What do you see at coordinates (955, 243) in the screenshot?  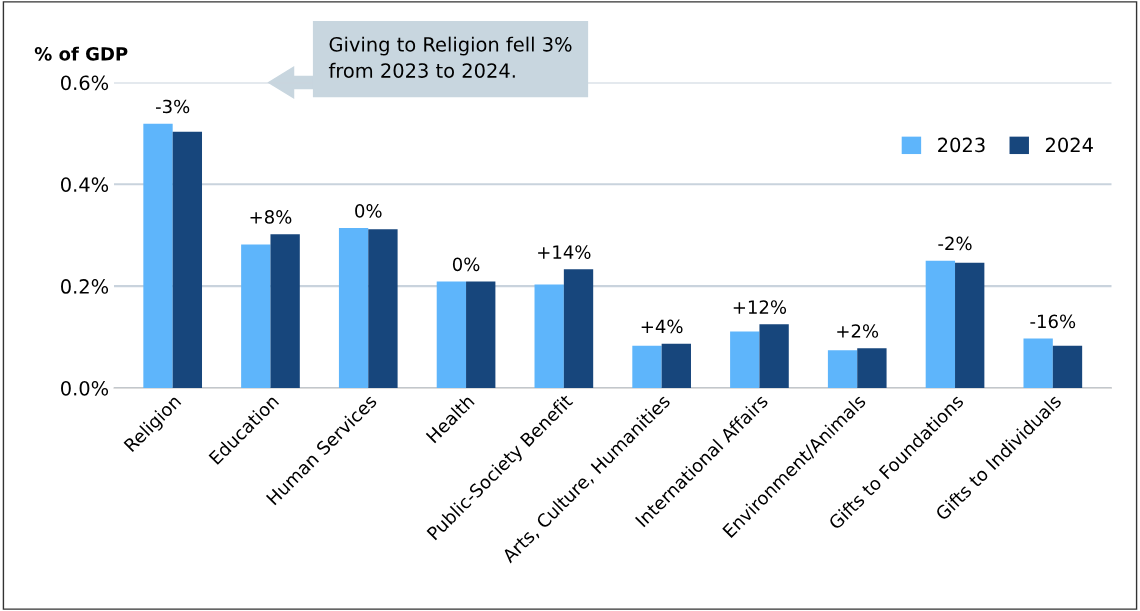 I see `annotation: -2%` at bounding box center [955, 243].